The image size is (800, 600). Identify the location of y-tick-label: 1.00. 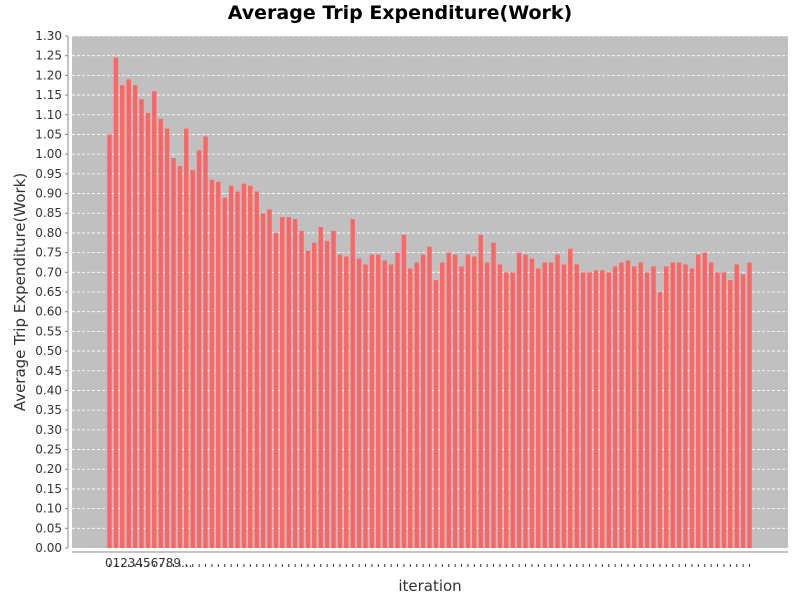
(48, 154).